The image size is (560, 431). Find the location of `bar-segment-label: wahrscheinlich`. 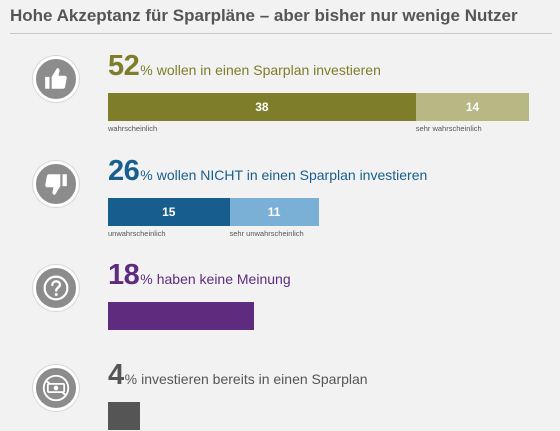

bar-segment-label: wahrscheinlich is located at coordinates (133, 128).